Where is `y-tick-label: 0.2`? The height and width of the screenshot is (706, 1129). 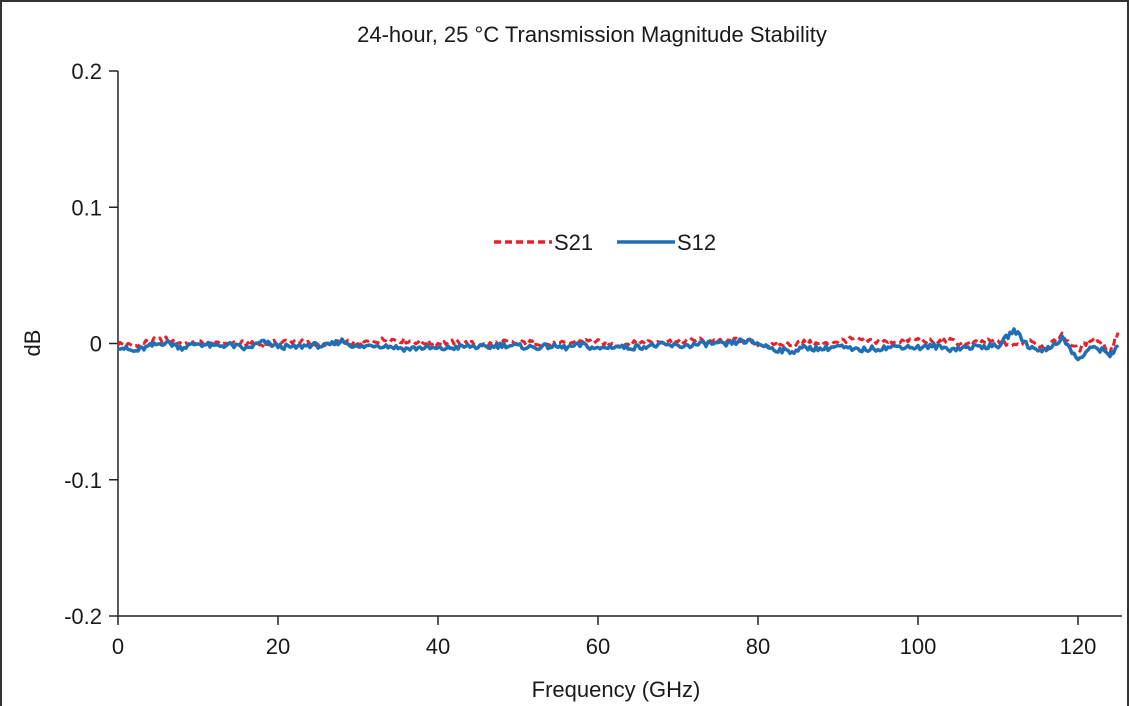 y-tick-label: 0.2 is located at coordinates (86, 71).